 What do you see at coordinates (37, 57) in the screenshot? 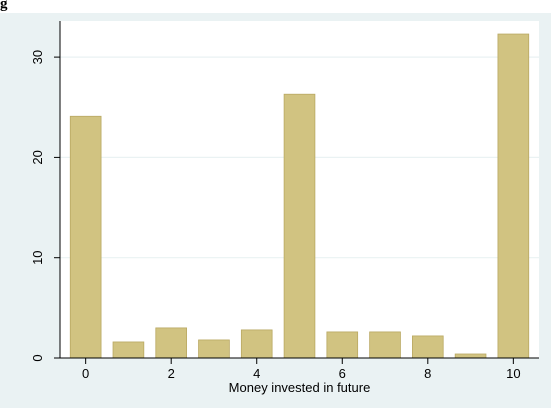
I see `y-tick-label: 30` at bounding box center [37, 57].